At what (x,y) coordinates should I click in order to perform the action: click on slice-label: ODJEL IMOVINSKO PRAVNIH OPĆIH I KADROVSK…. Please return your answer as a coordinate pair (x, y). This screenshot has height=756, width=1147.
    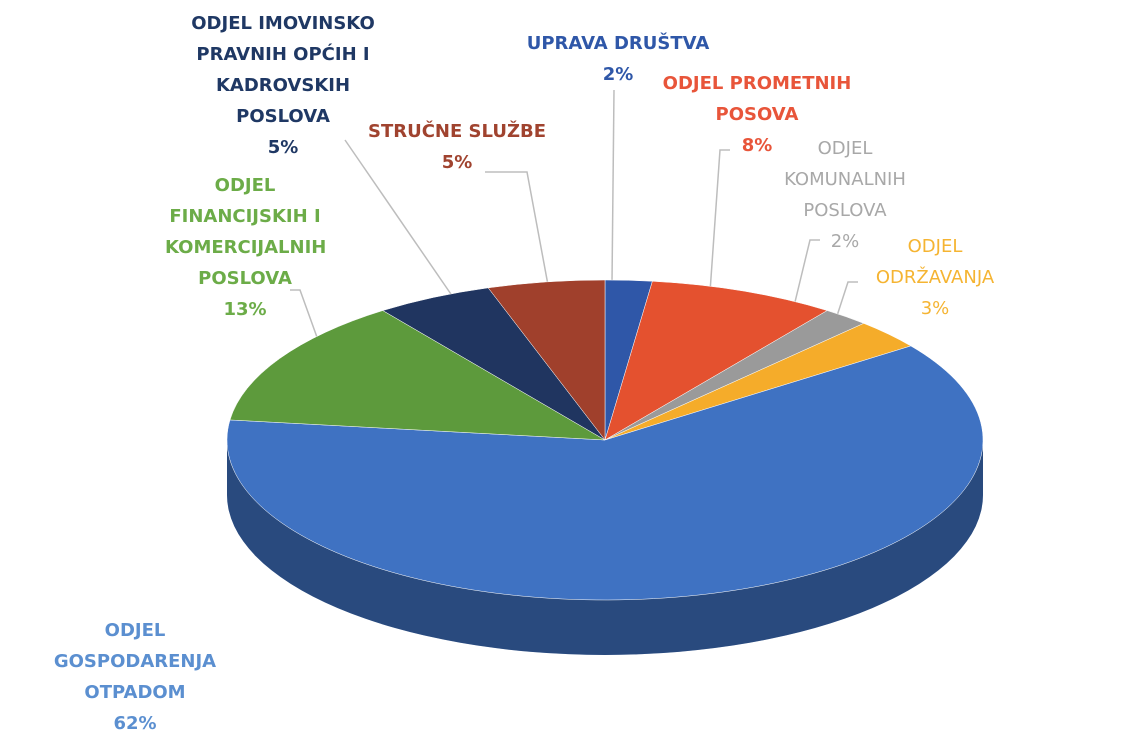
    Looking at the image, I should click on (283, 85).